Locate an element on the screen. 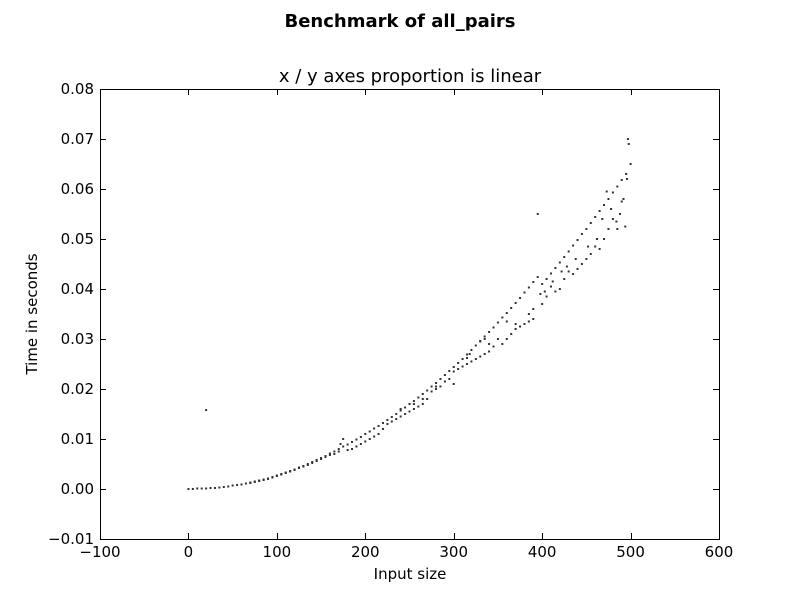  y-tick-label: 0.01 is located at coordinates (77, 439).